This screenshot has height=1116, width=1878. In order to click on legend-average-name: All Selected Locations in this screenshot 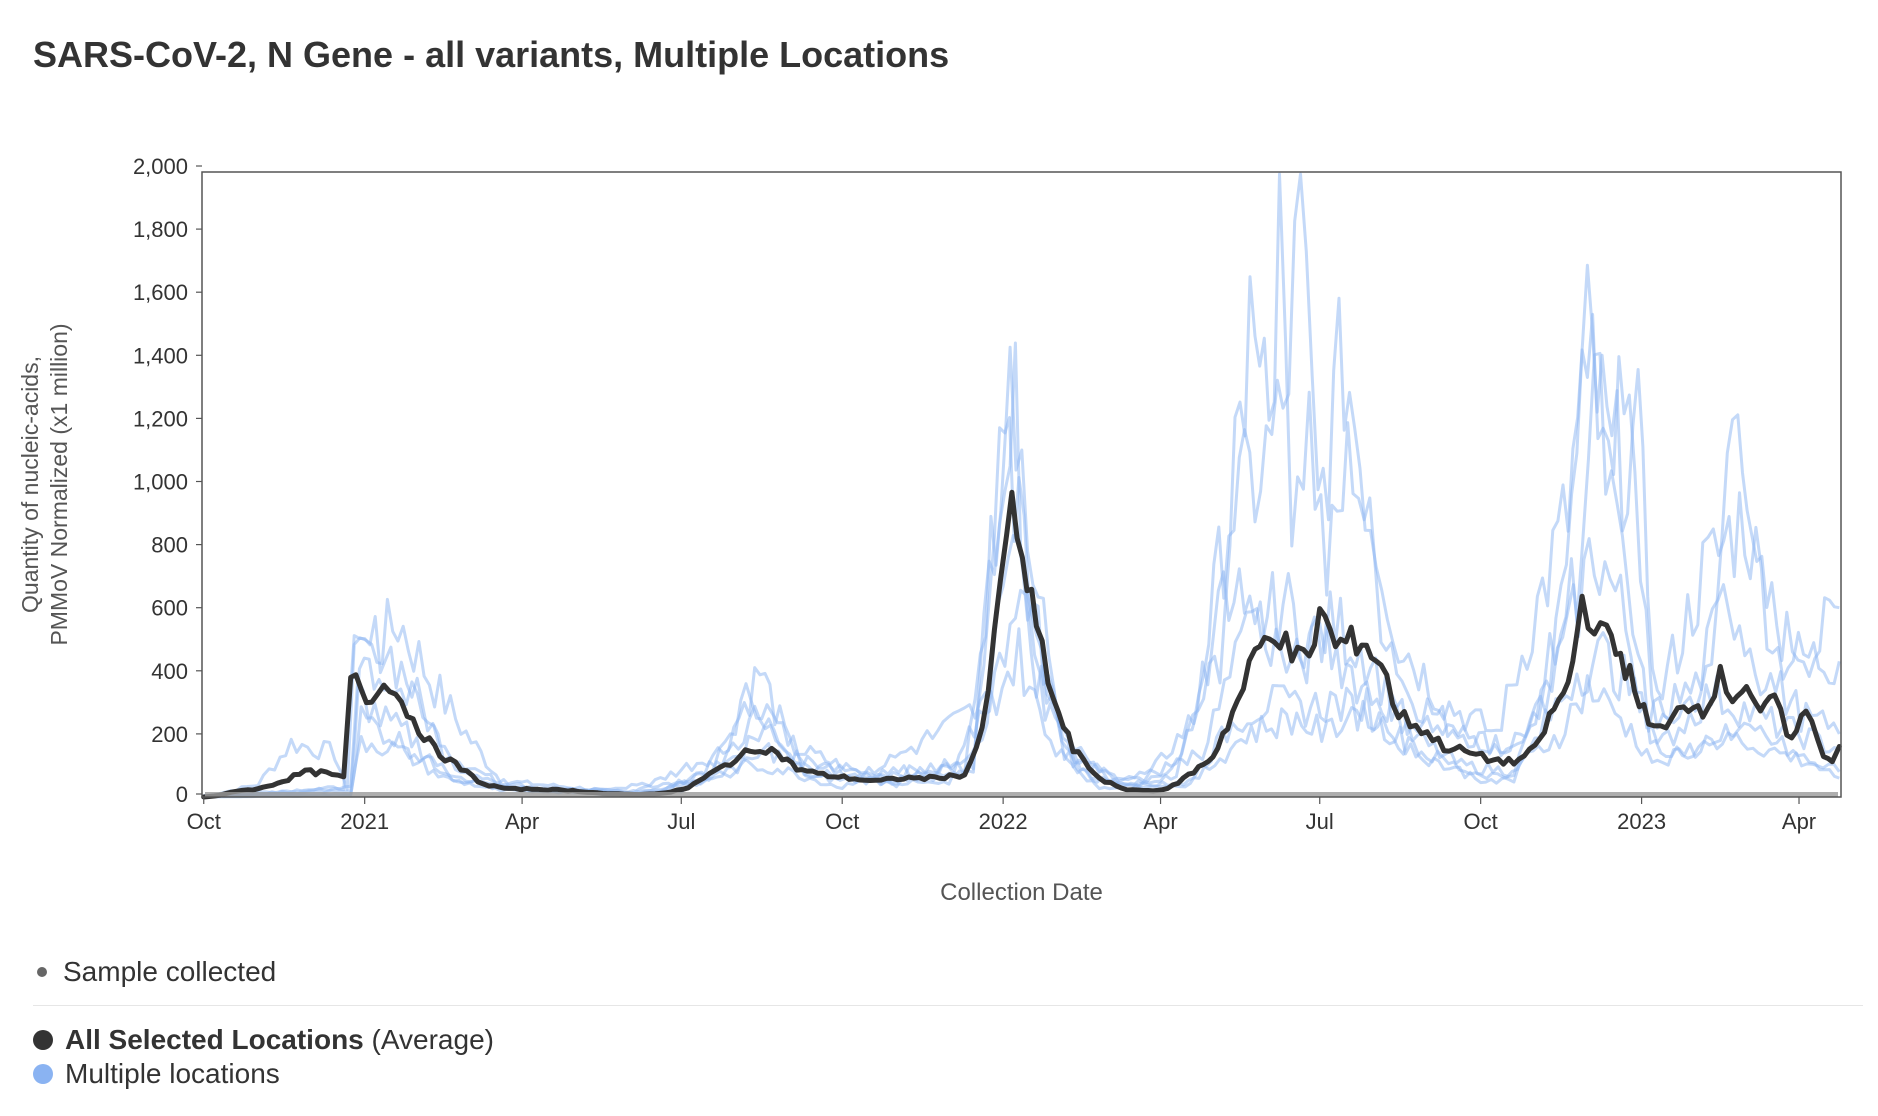, I will do `click(214, 1039)`.